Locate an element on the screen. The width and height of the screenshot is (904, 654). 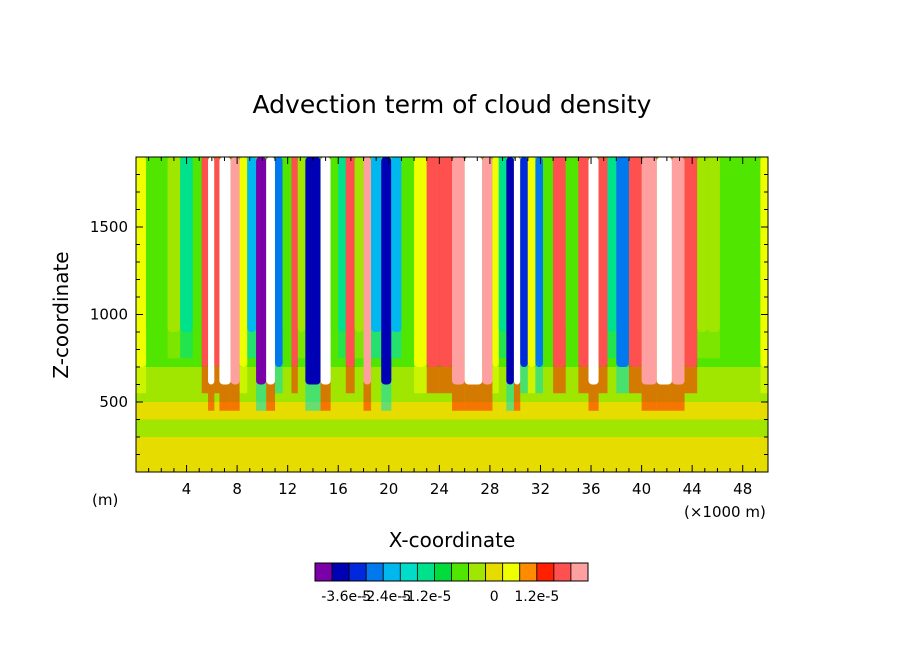
colorbar-label: 1.2e-5 is located at coordinates (536, 597).